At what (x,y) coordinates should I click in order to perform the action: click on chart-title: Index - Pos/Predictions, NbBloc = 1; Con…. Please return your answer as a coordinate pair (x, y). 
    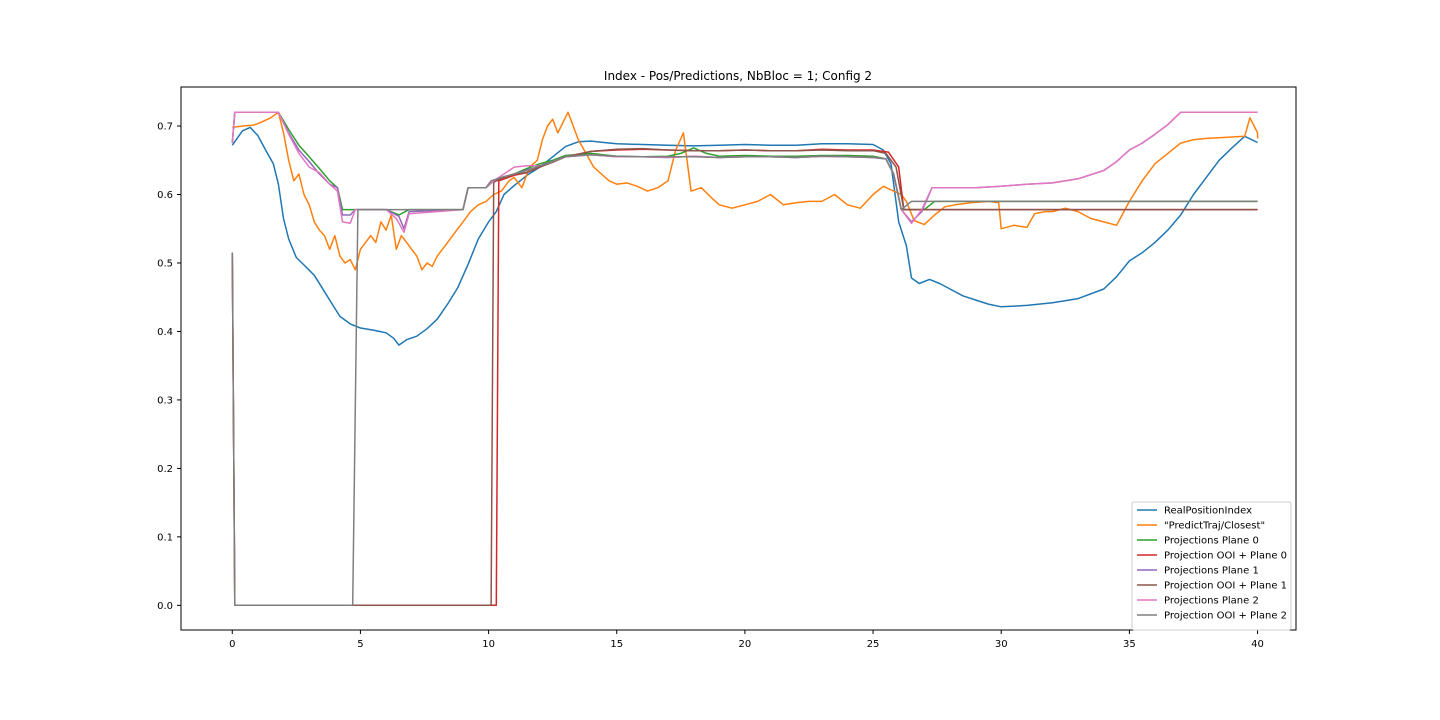
    Looking at the image, I should click on (738, 76).